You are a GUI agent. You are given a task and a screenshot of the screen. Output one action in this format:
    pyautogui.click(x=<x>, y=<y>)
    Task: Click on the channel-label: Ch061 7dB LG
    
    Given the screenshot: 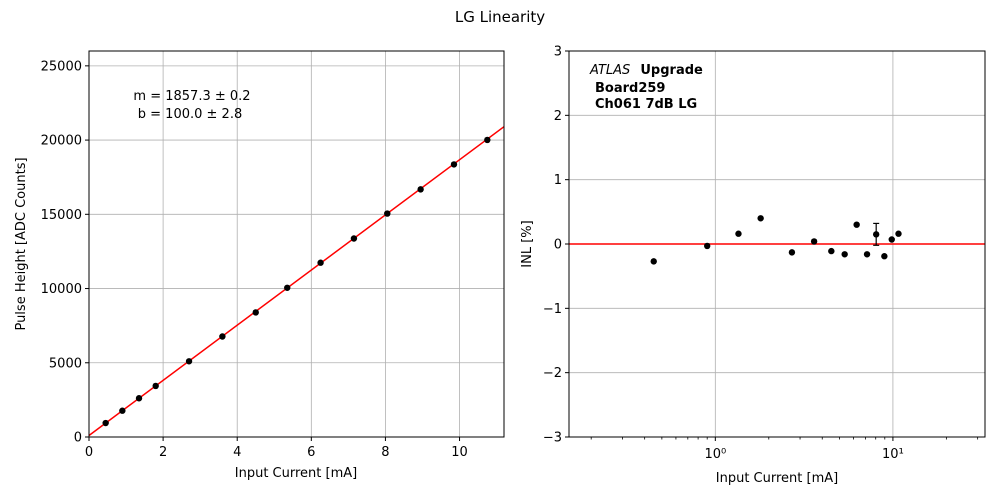 What is the action you would take?
    pyautogui.click(x=646, y=104)
    